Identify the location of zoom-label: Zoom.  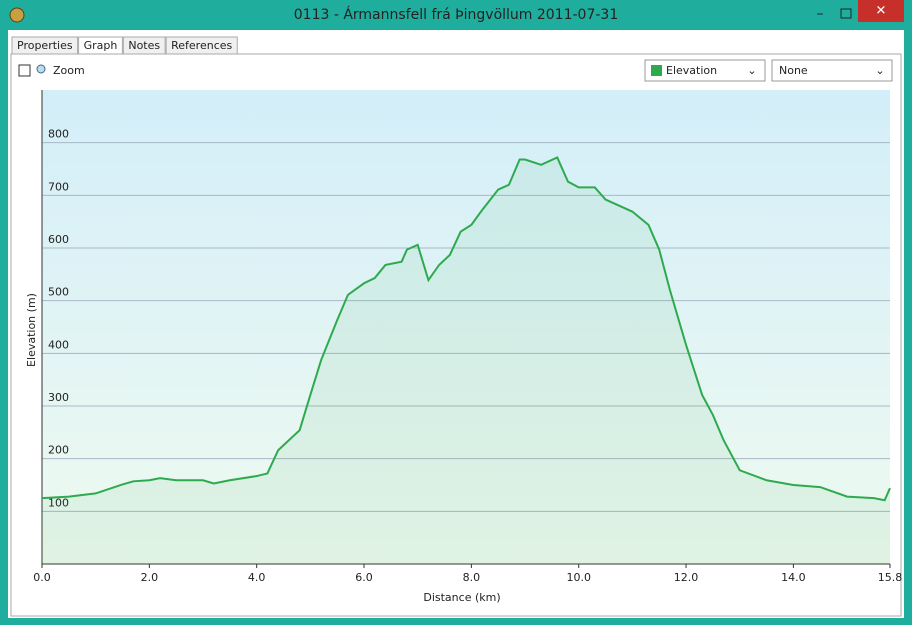
(69, 70).